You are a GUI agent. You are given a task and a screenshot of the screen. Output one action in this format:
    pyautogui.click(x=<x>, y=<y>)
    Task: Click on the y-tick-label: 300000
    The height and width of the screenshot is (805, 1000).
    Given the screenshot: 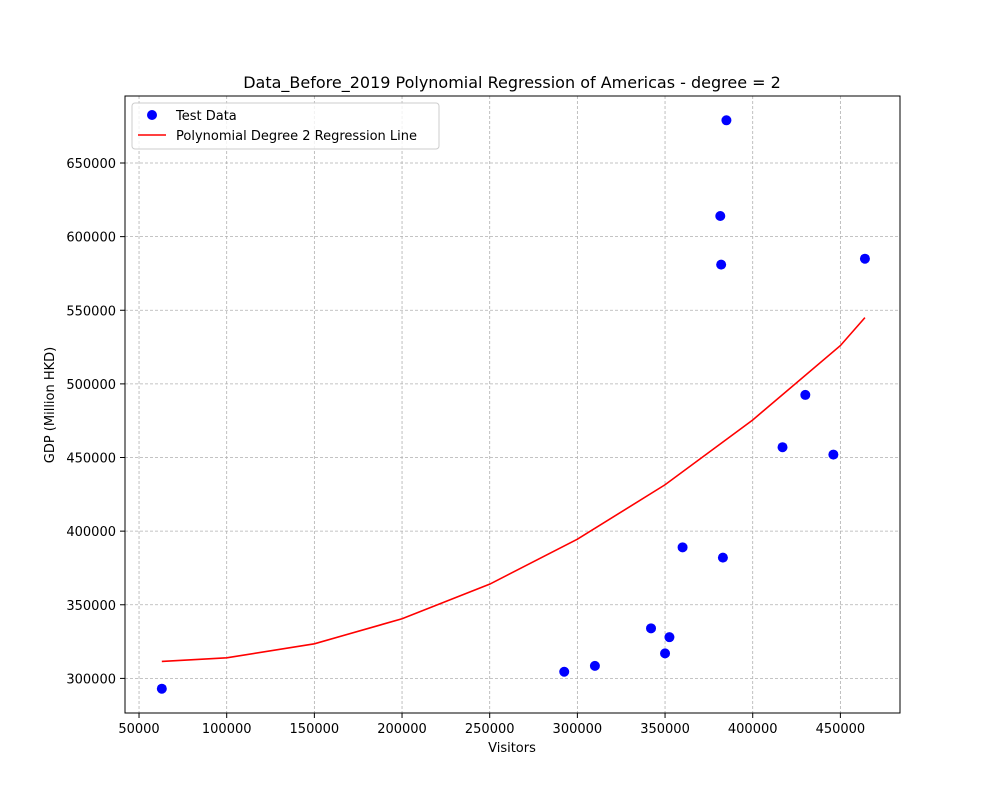 What is the action you would take?
    pyautogui.click(x=91, y=679)
    